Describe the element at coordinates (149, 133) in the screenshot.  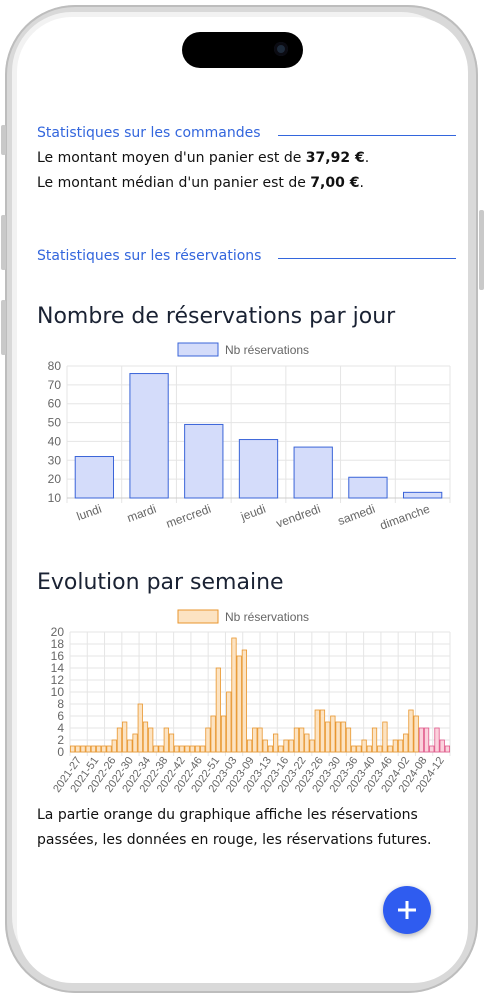
I see `orders-section-title: Statistiques sur les commandes` at that location.